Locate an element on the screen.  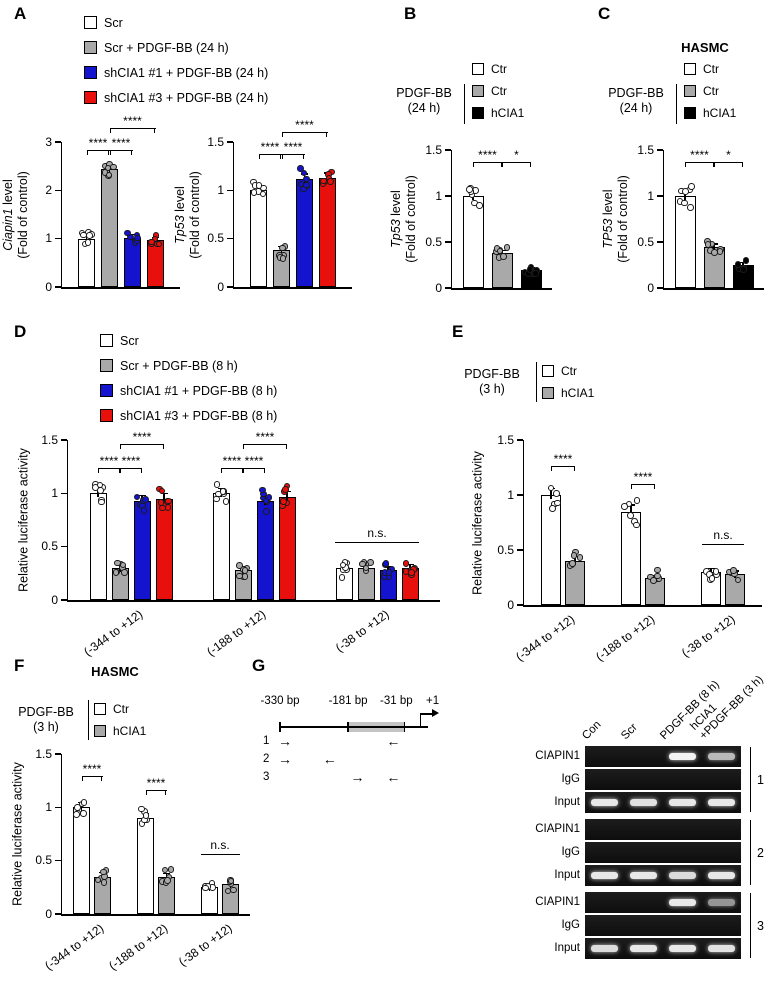
panel-c-treatment-label: PDGF-BB (24 h) is located at coordinates (636, 101).